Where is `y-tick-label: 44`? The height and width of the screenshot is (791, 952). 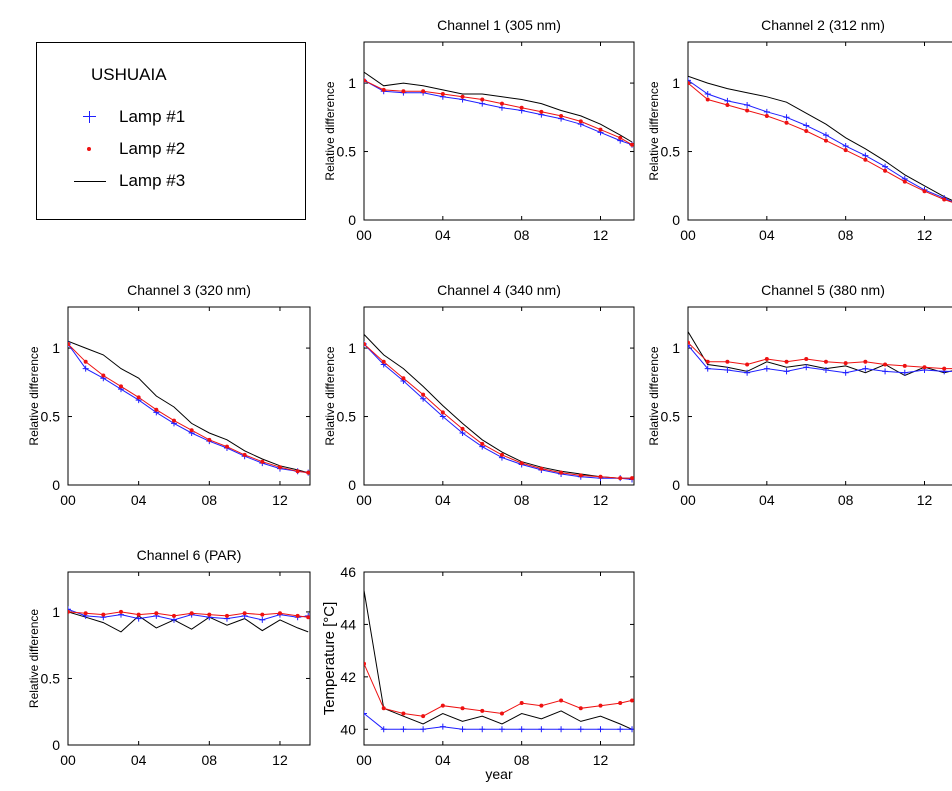 y-tick-label: 44 is located at coordinates (348, 624).